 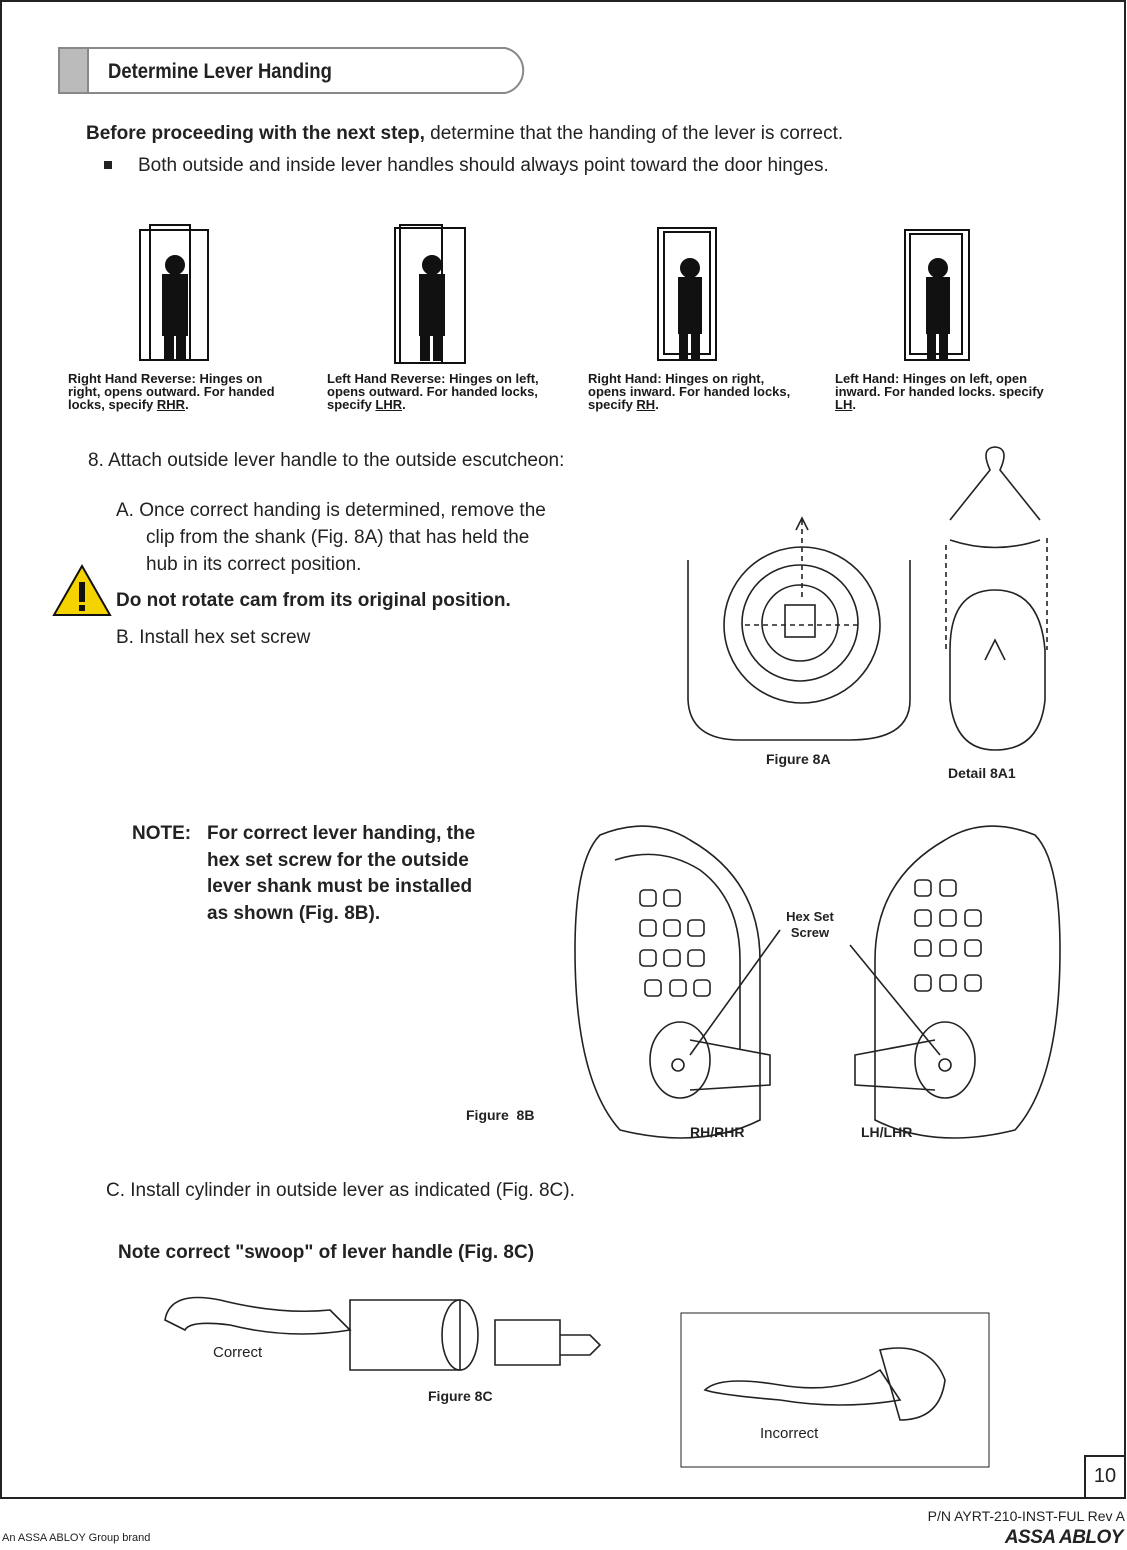 I want to click on figure-label: Figure 8C, so click(x=460, y=1396).